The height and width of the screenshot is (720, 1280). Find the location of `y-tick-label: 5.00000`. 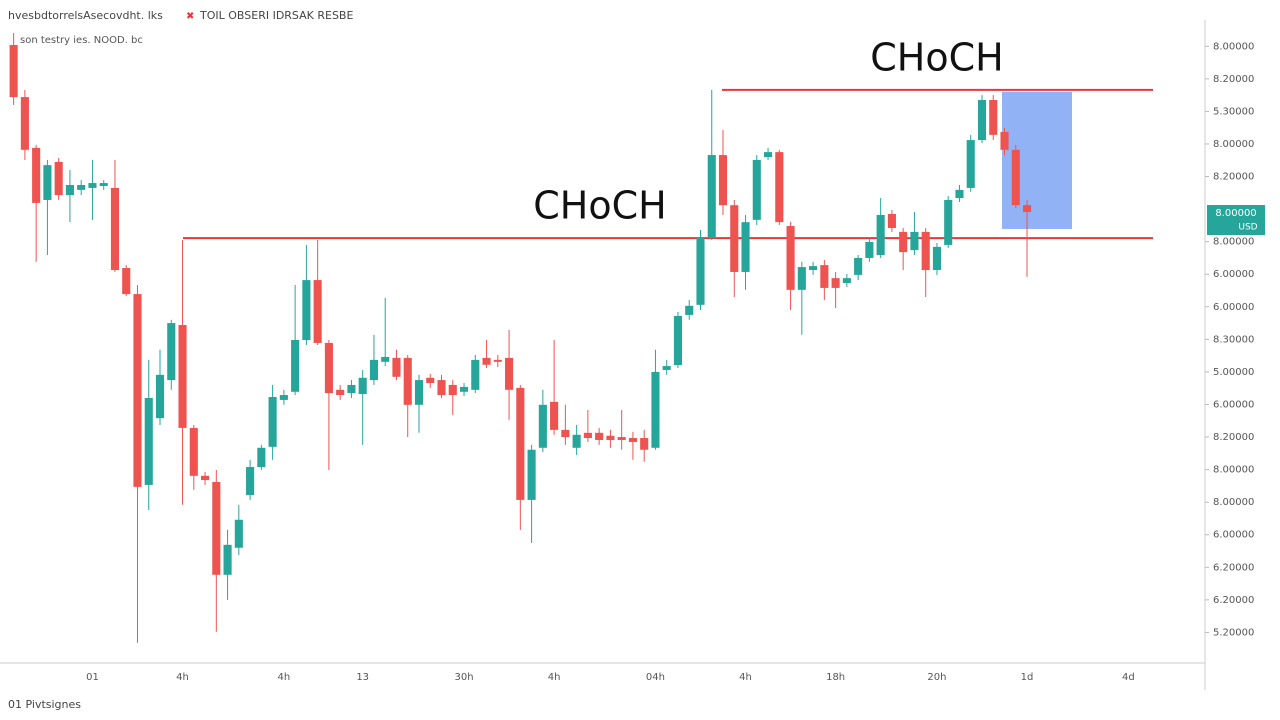

y-tick-label: 5.00000 is located at coordinates (1233, 372).